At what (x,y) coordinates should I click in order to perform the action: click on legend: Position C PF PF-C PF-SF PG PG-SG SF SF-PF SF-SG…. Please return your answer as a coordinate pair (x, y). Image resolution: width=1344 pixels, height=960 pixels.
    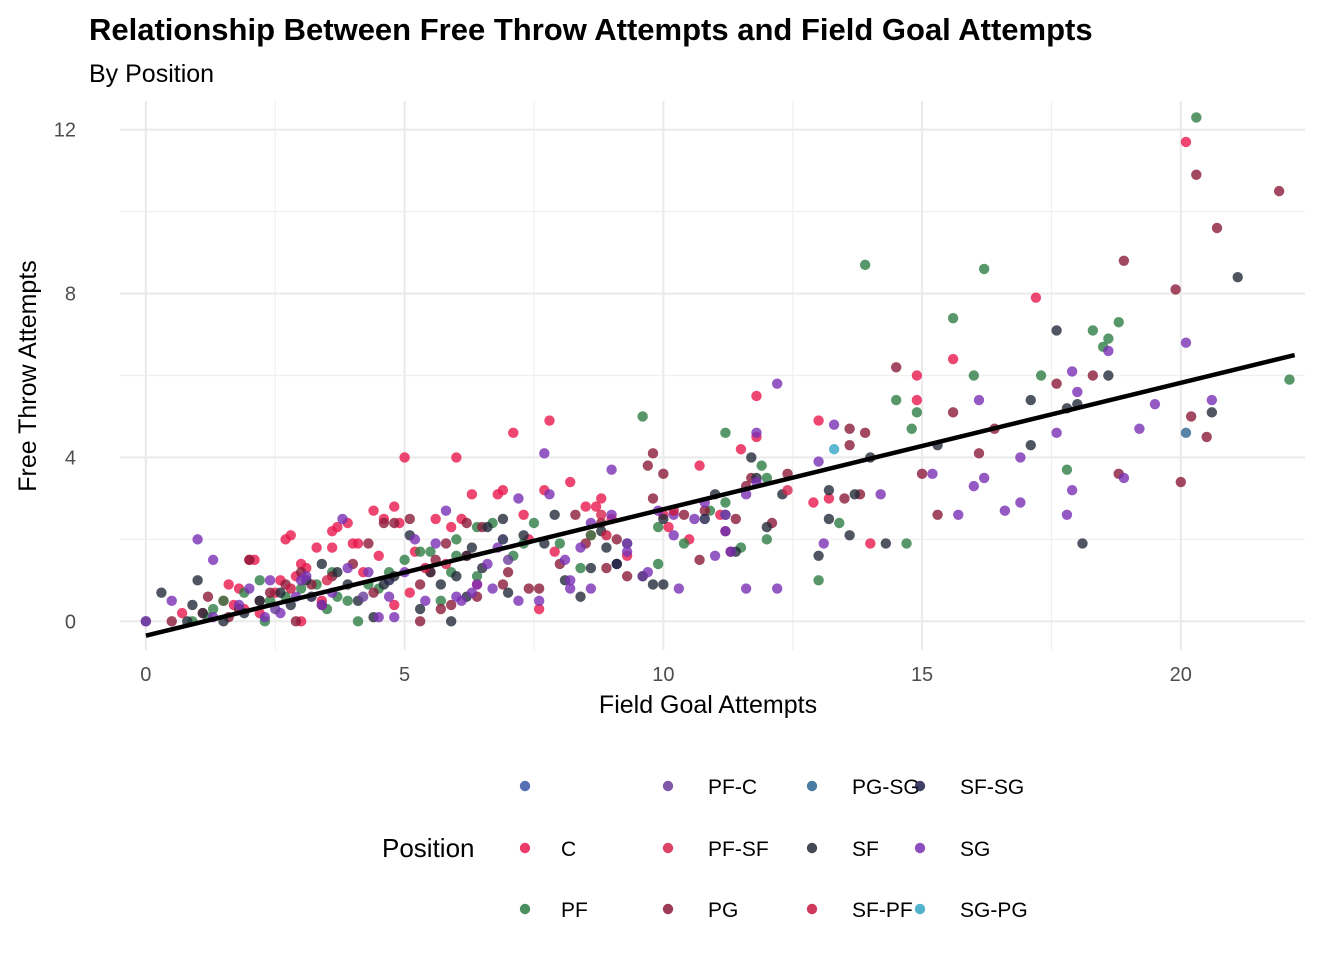
    Looking at the image, I should click on (705, 849).